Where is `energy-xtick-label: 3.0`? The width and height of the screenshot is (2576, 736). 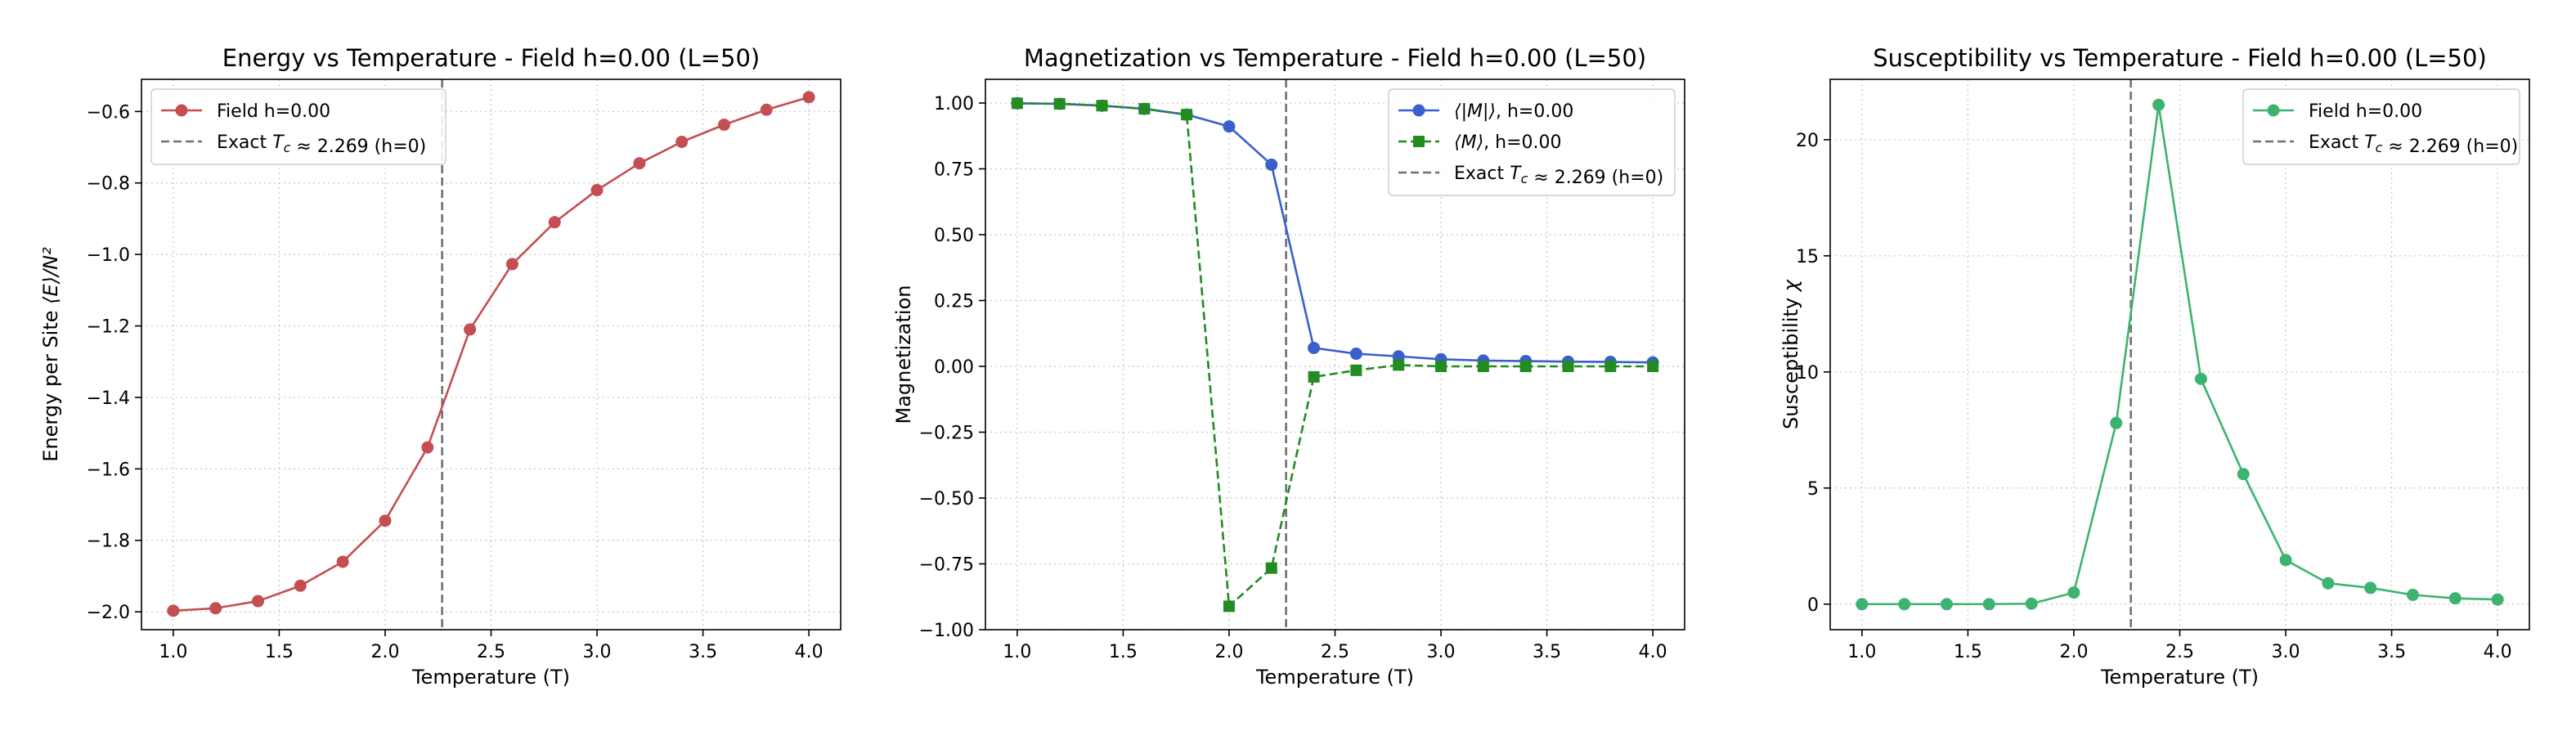 energy-xtick-label: 3.0 is located at coordinates (597, 652).